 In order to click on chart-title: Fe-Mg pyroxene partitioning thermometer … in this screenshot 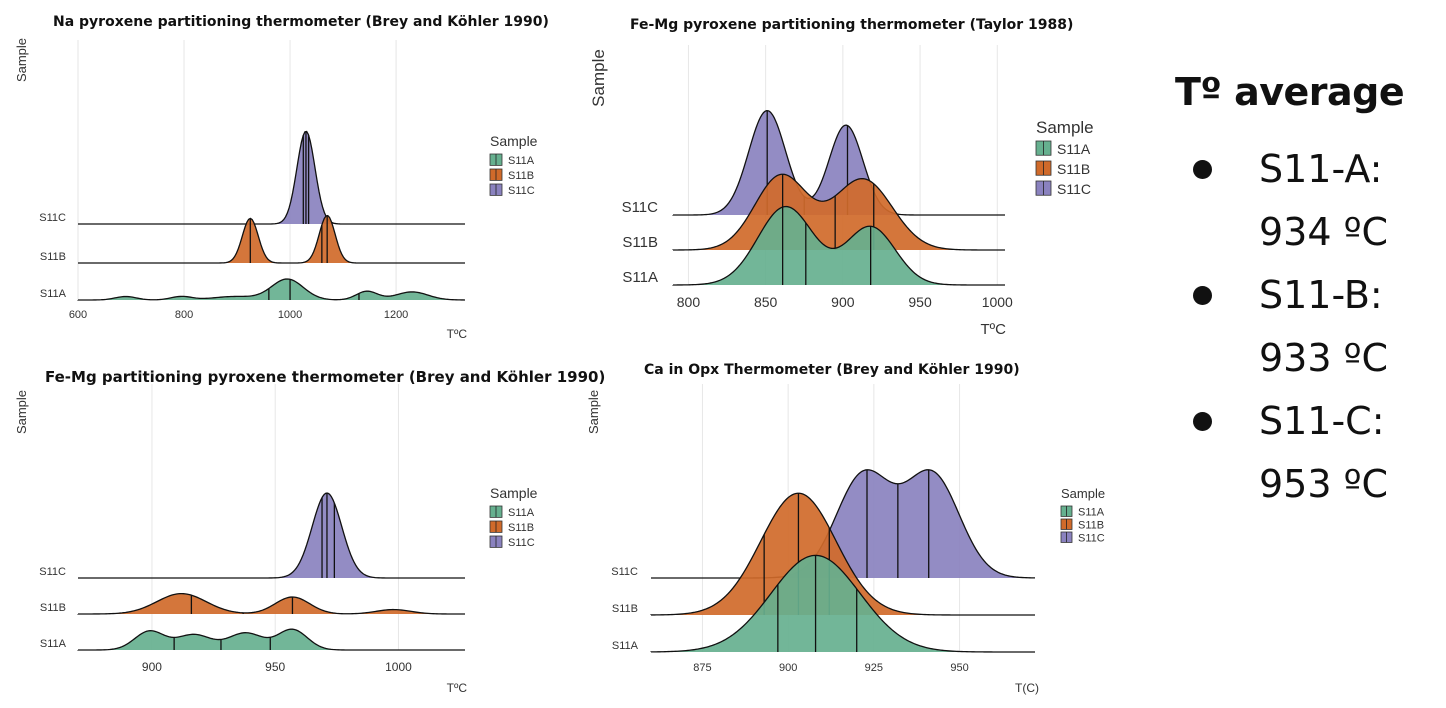, I will do `click(851, 25)`.